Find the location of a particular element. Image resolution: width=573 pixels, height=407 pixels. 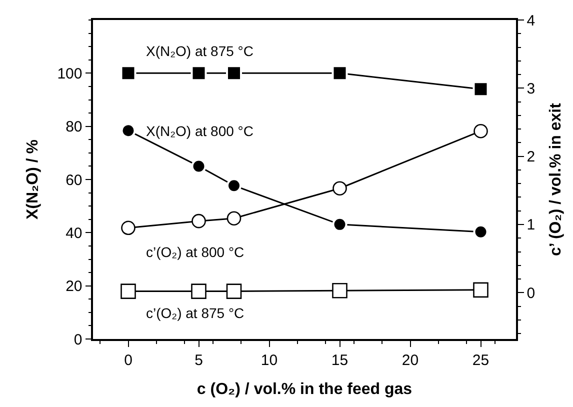

x-axis-title: c (O₂) / vol.% in the feed gas is located at coordinates (304, 389).